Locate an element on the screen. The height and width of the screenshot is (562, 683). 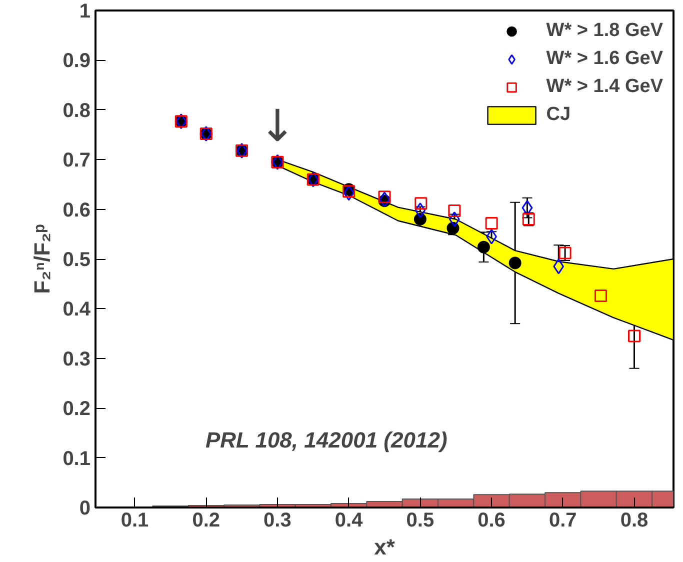
legend-label: CJ is located at coordinates (558, 115).